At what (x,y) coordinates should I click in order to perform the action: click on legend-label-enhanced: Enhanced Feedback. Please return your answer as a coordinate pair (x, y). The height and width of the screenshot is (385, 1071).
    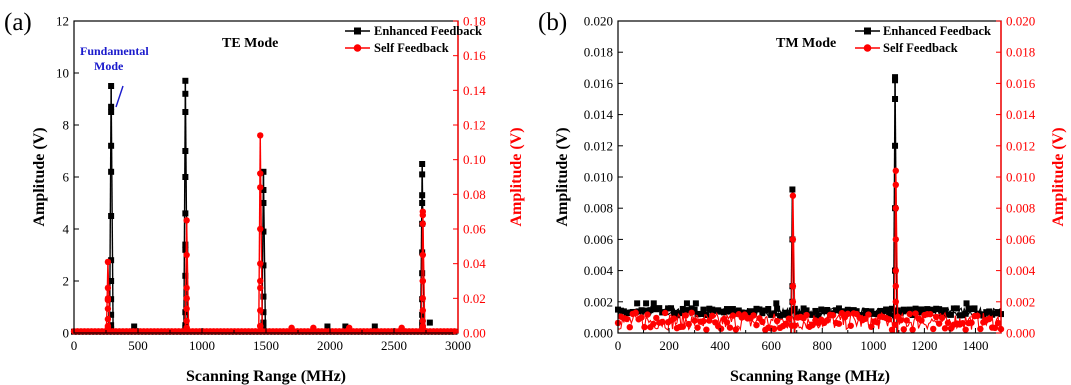
    Looking at the image, I should click on (428, 31).